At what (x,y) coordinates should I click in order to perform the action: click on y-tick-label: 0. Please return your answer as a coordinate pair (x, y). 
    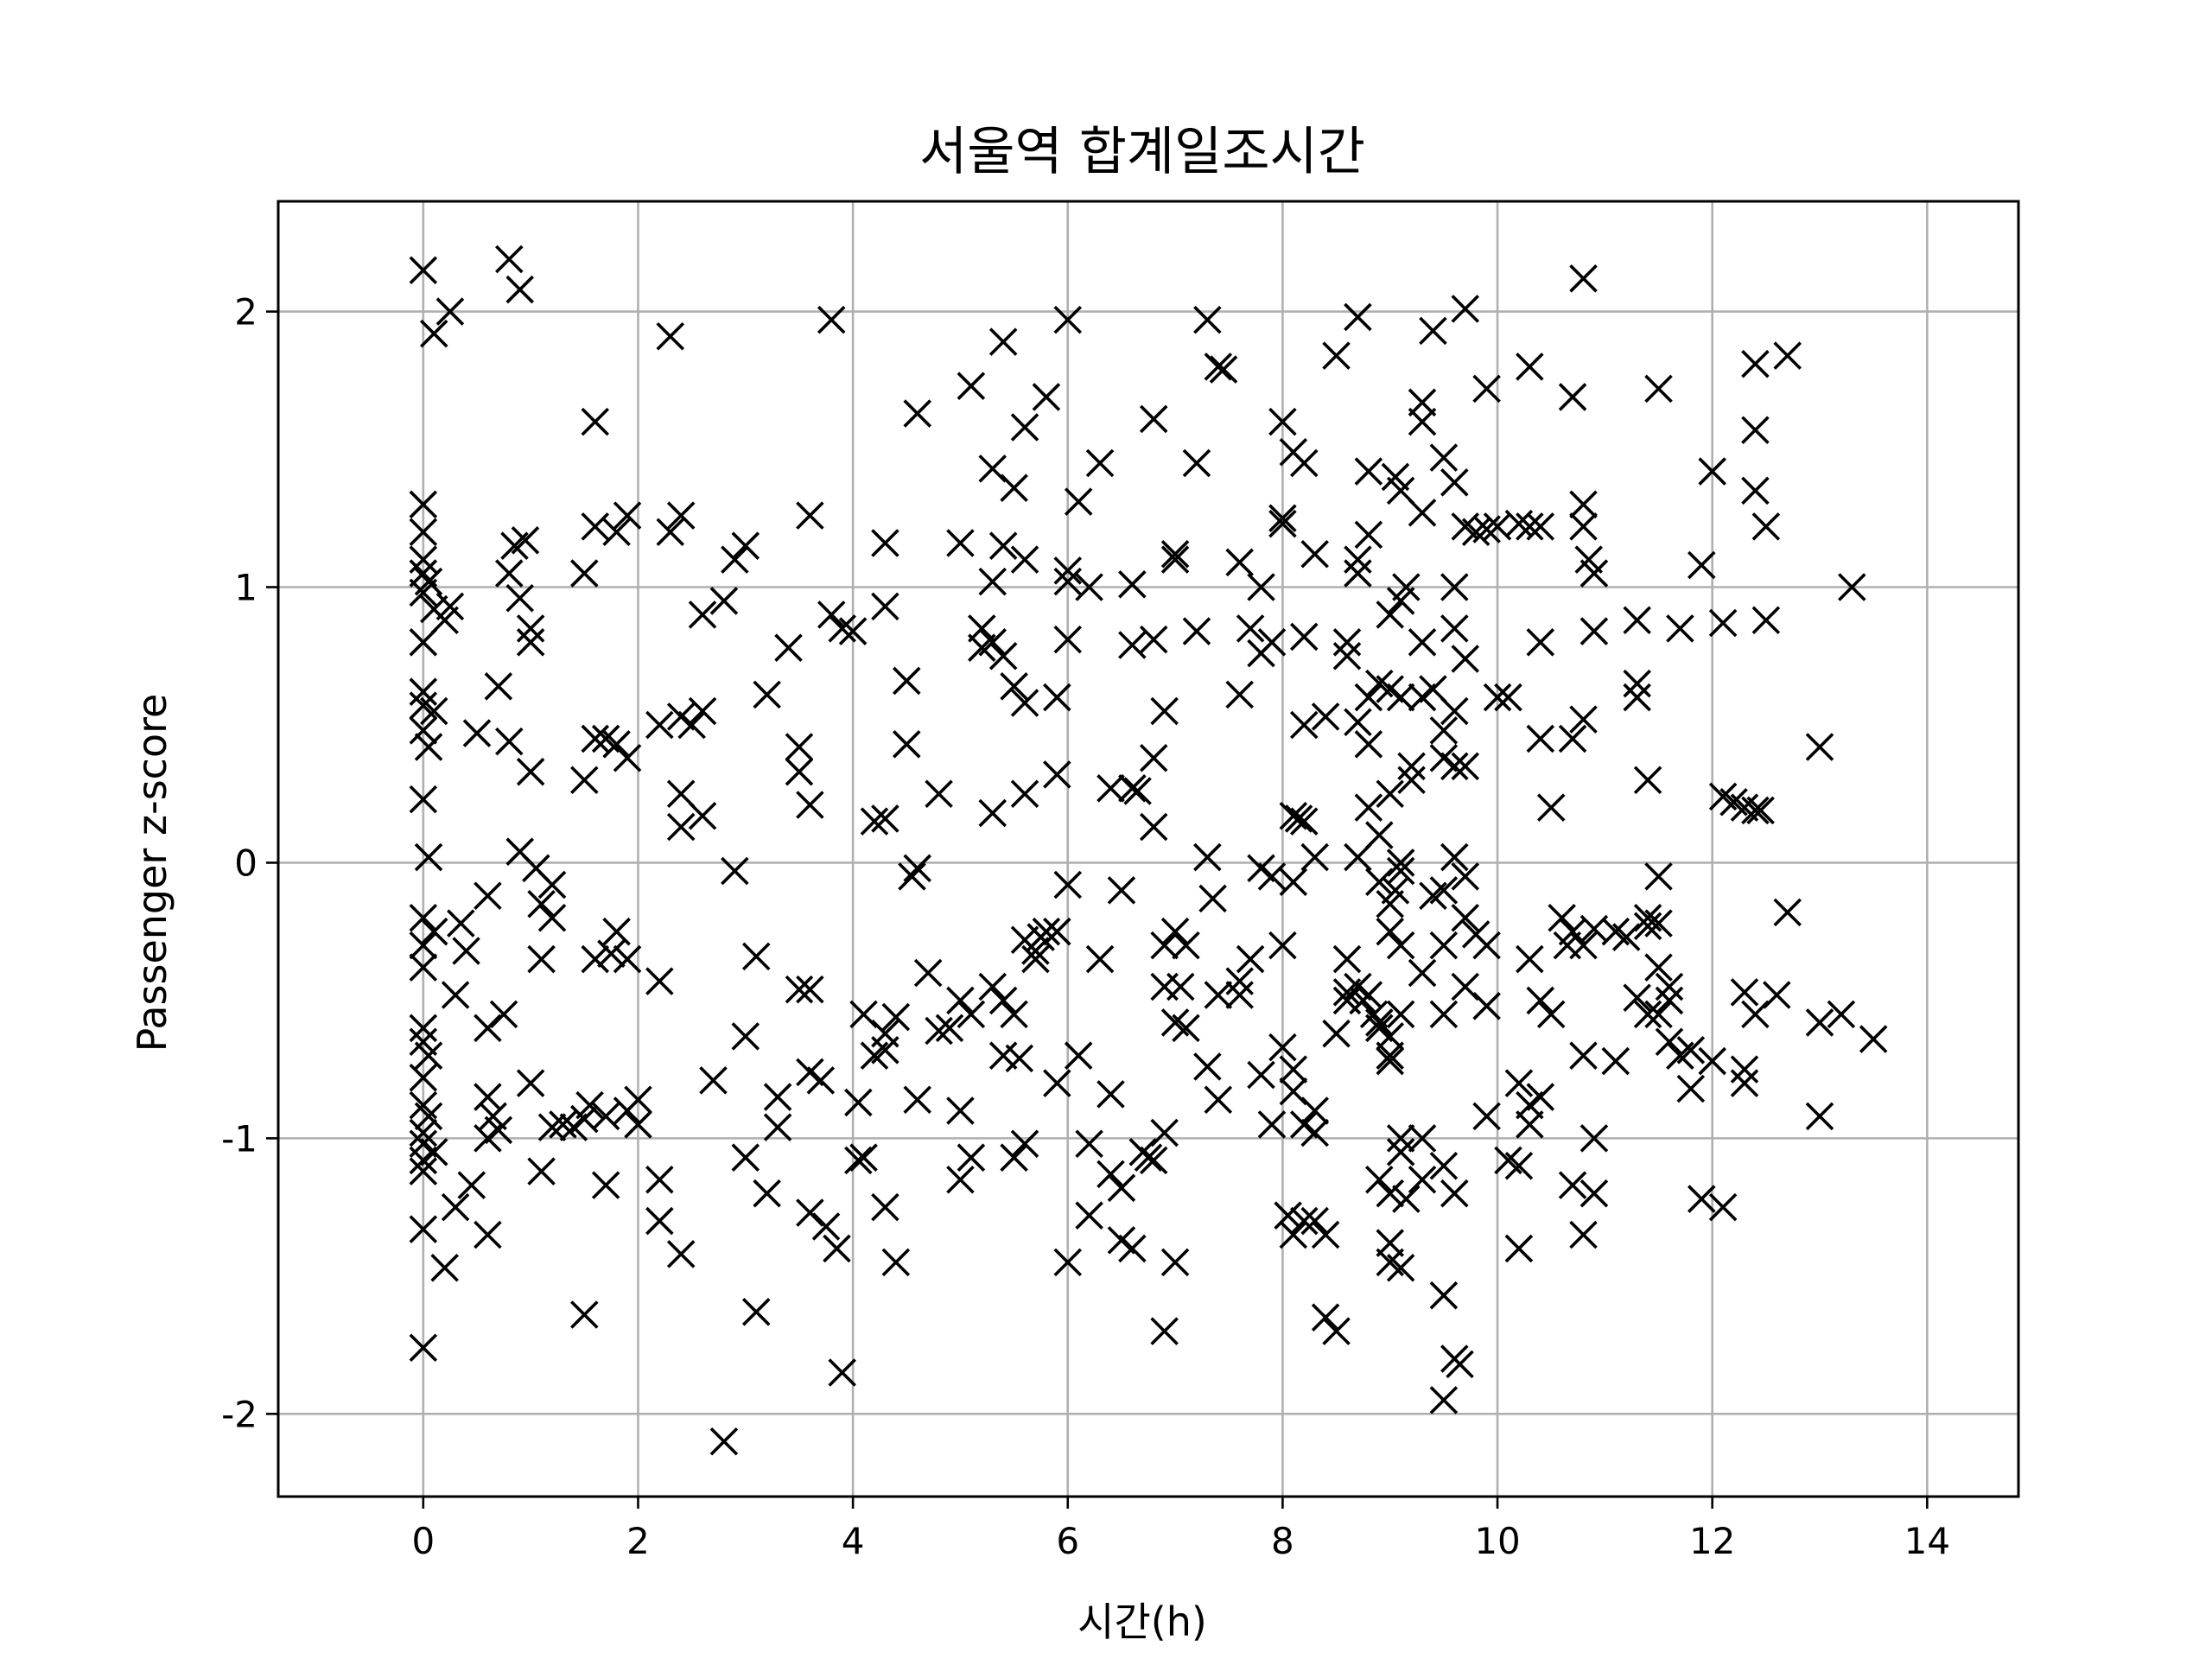
    Looking at the image, I should click on (245, 863).